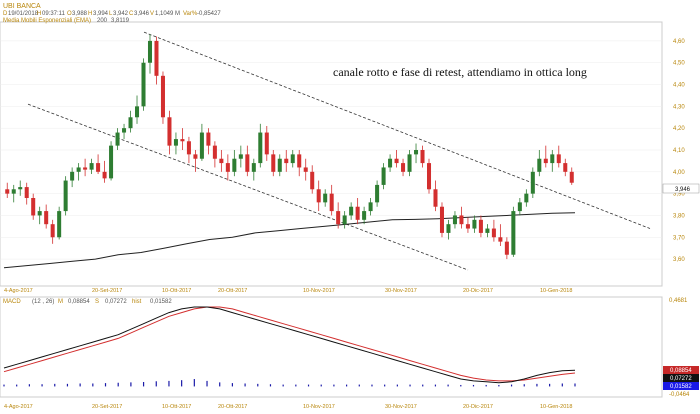 Image resolution: width=700 pixels, height=414 pixels. Describe the element at coordinates (22, 6) in the screenshot. I see `symbol-label: UBI BANCA` at that location.